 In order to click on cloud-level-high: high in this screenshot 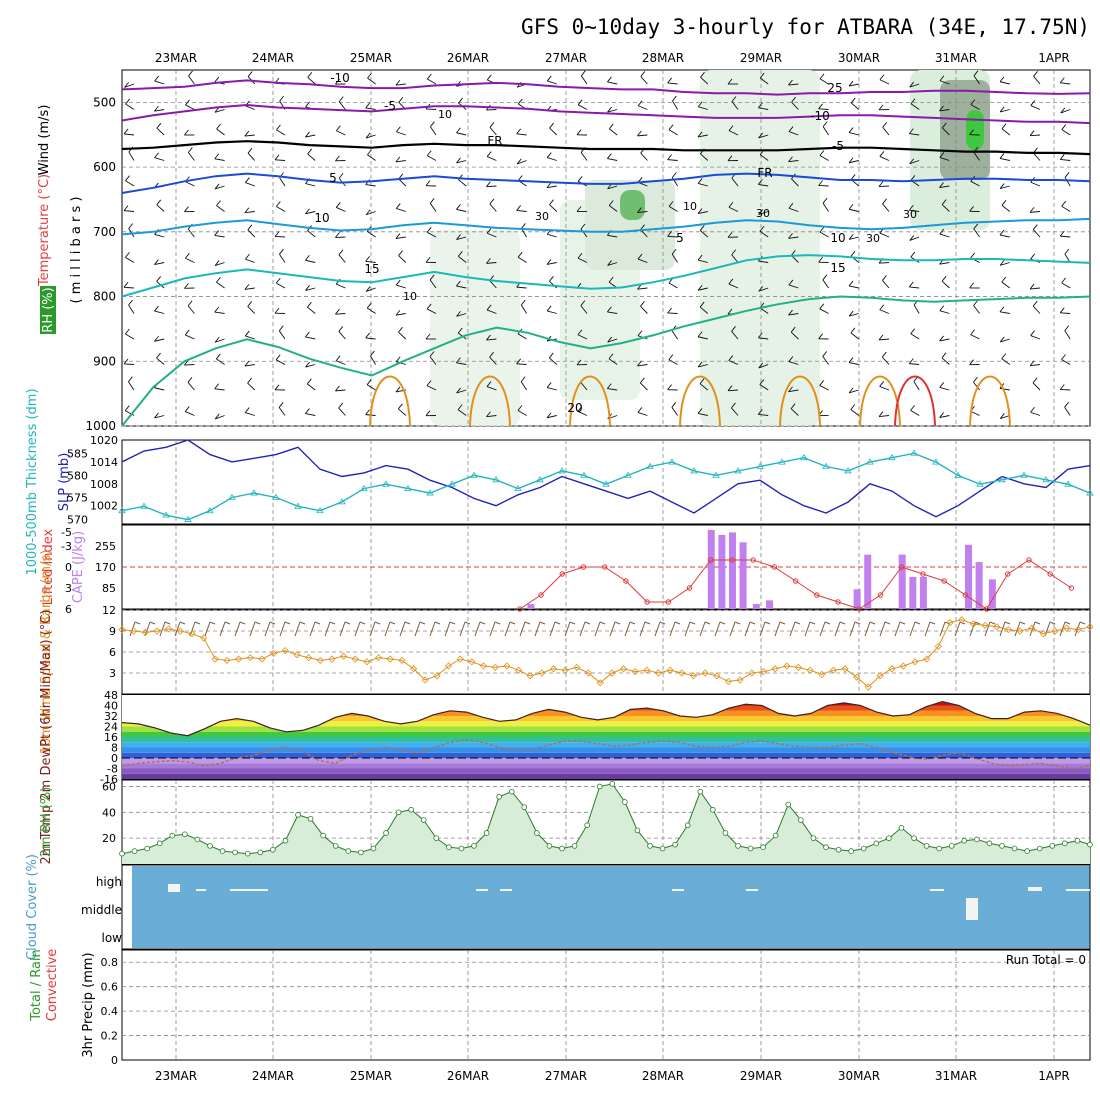, I will do `click(109, 882)`.